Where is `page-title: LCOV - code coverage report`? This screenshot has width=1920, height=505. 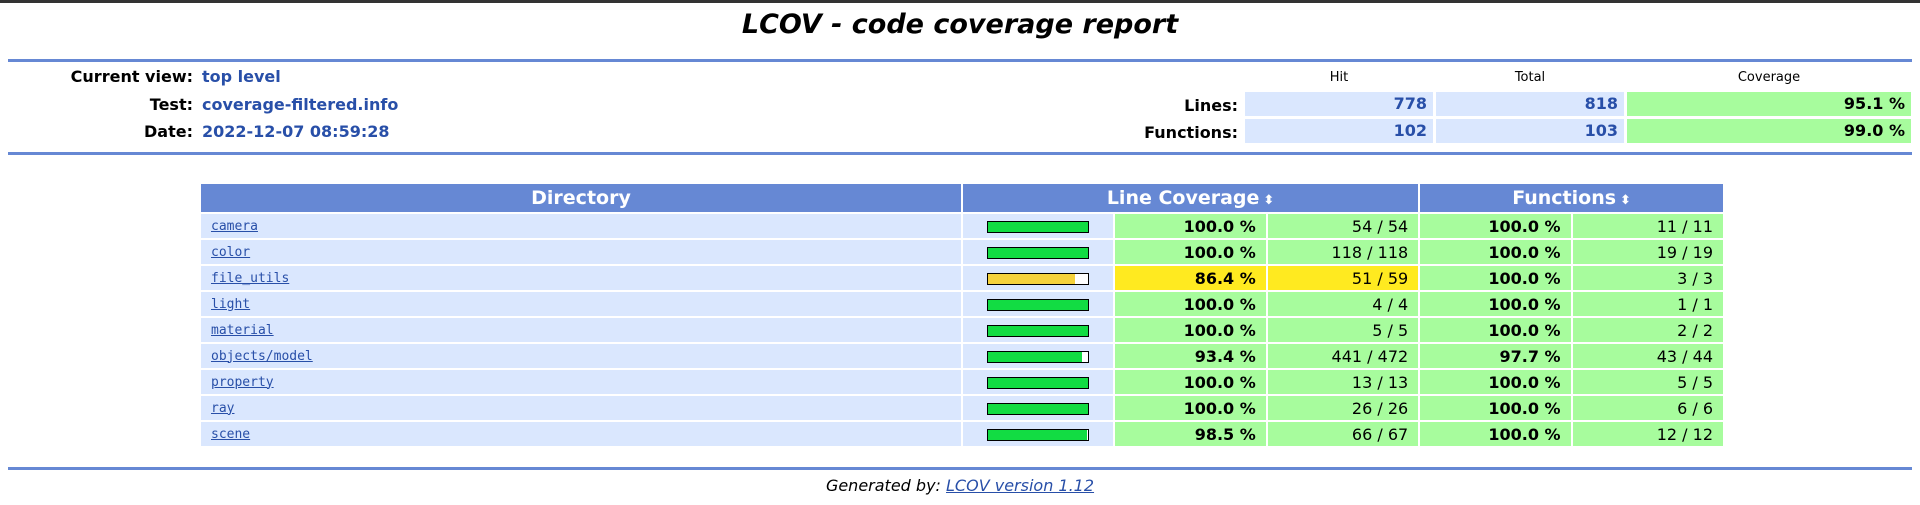 page-title: LCOV - code coverage report is located at coordinates (960, 24).